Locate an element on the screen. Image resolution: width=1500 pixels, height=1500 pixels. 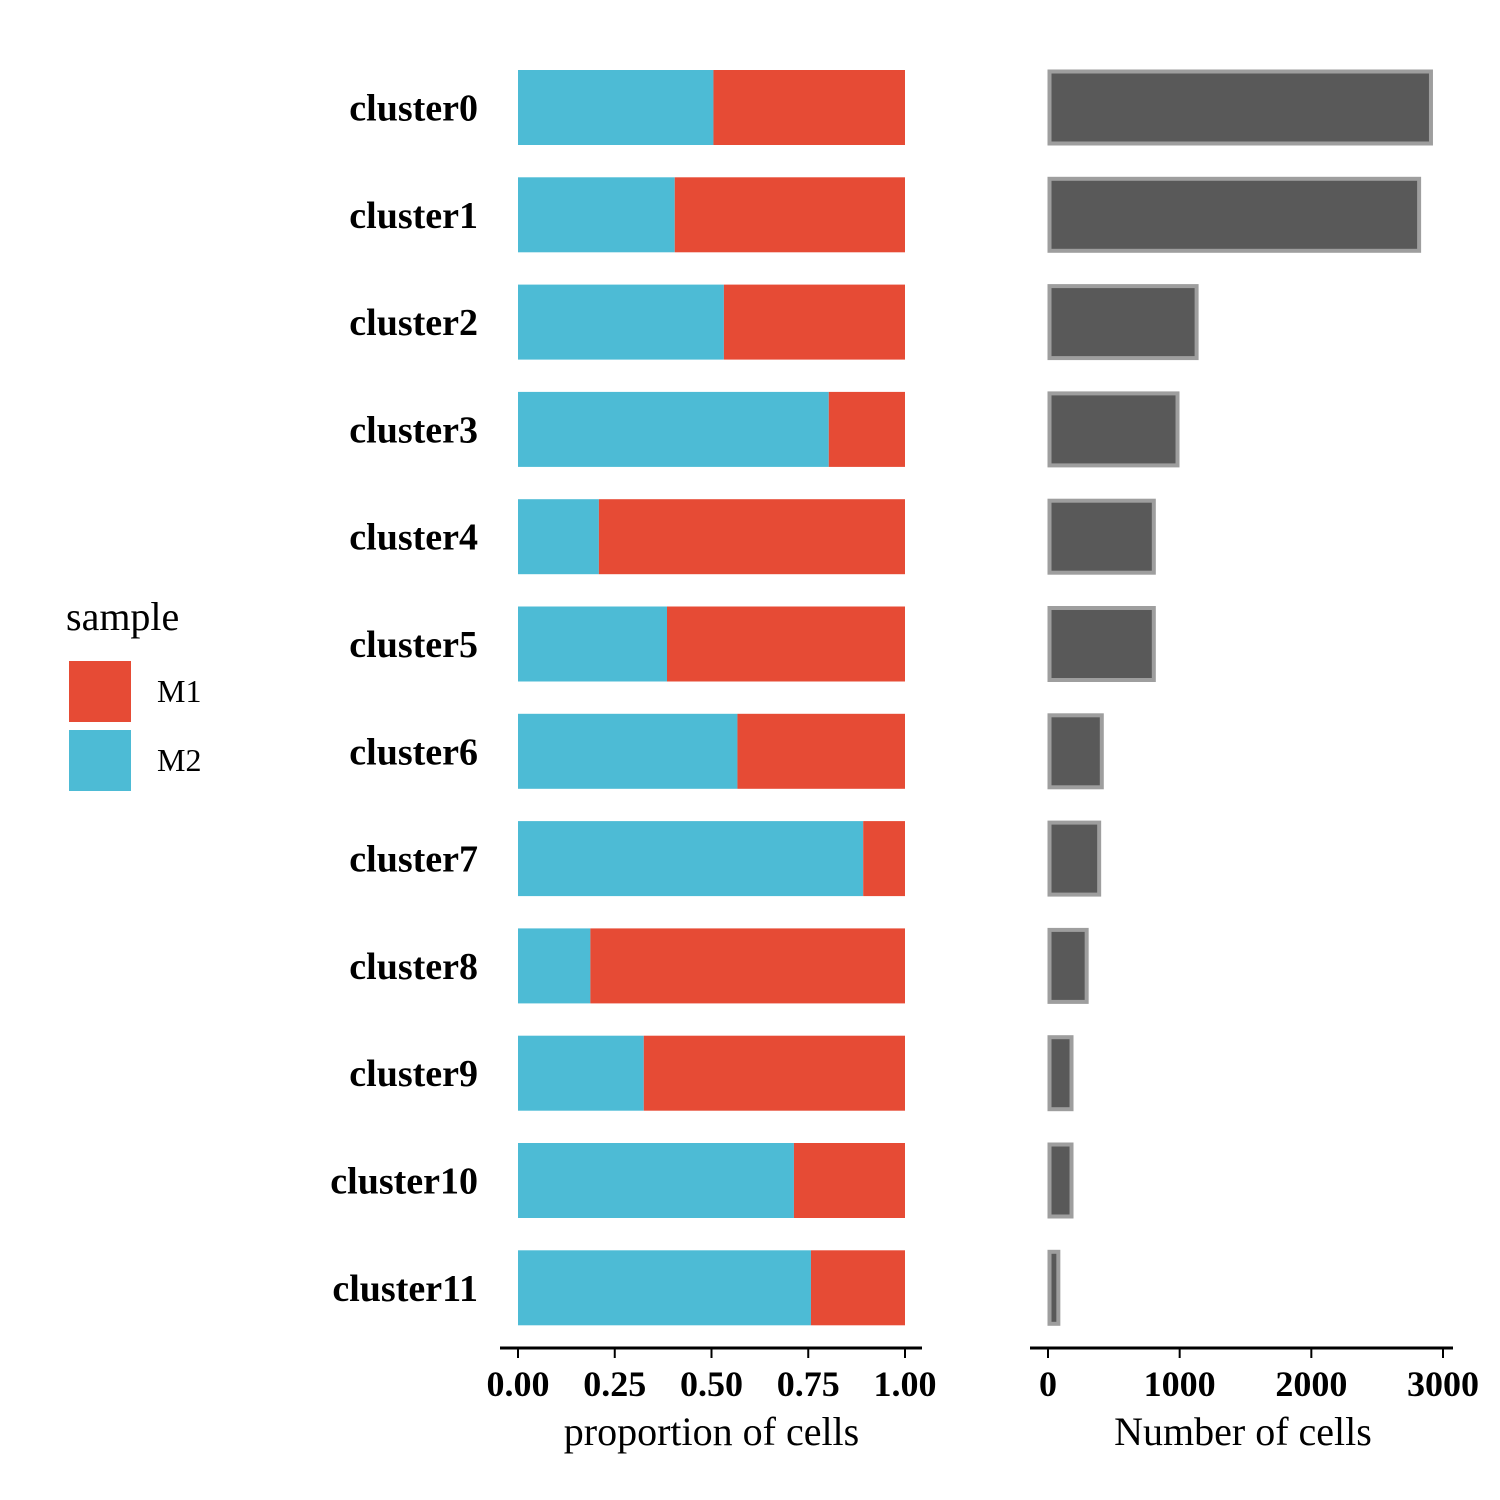
bar-m2-cluster3 is located at coordinates (673, 429).